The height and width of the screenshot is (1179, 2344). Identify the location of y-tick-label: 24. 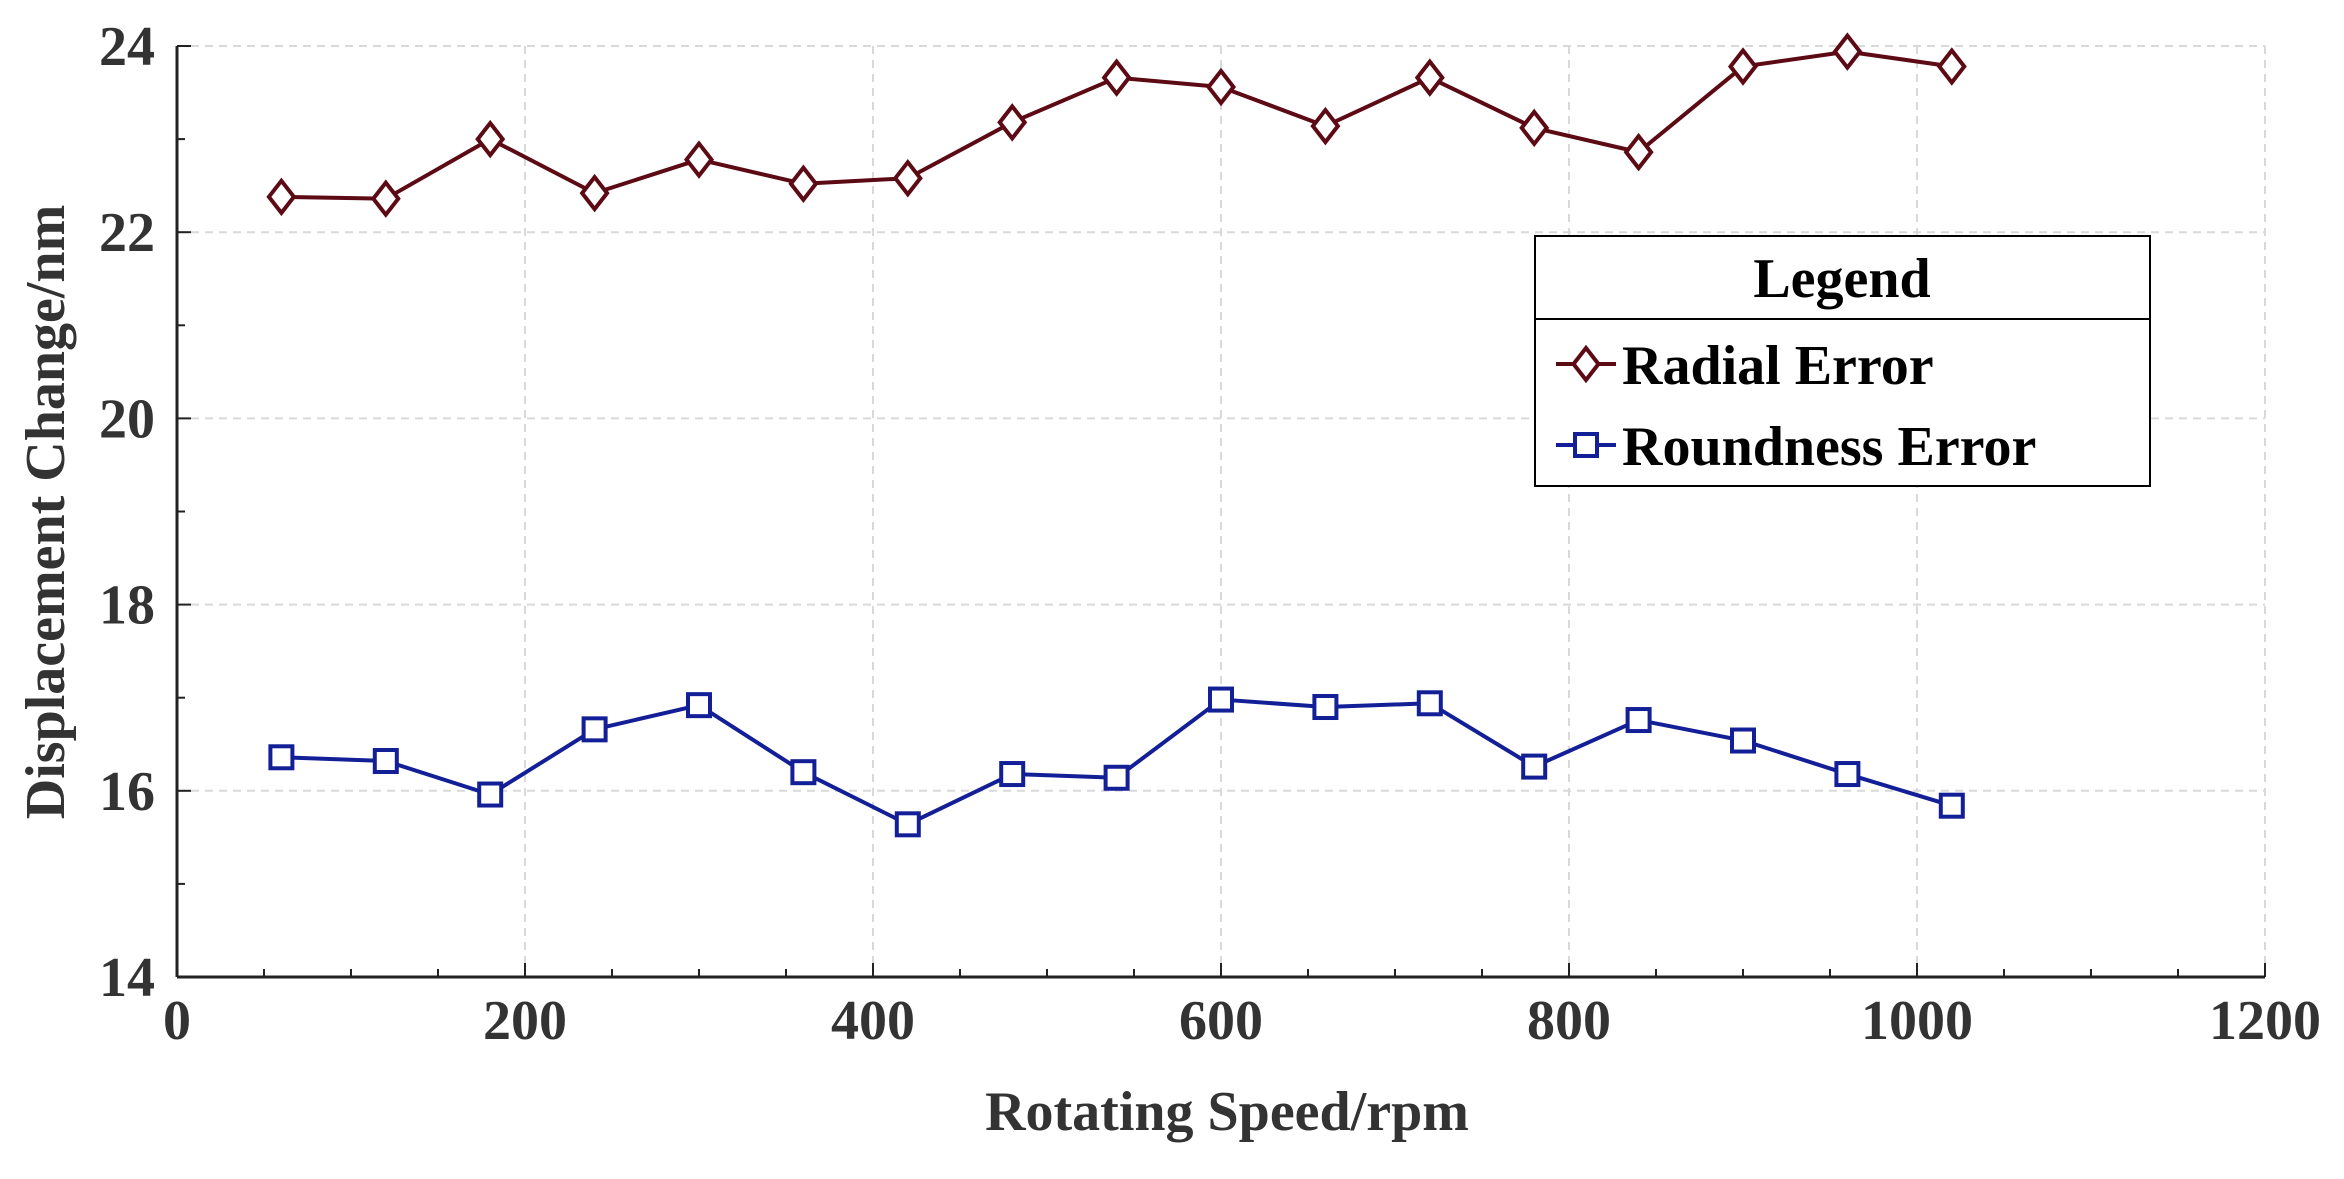
(127, 47).